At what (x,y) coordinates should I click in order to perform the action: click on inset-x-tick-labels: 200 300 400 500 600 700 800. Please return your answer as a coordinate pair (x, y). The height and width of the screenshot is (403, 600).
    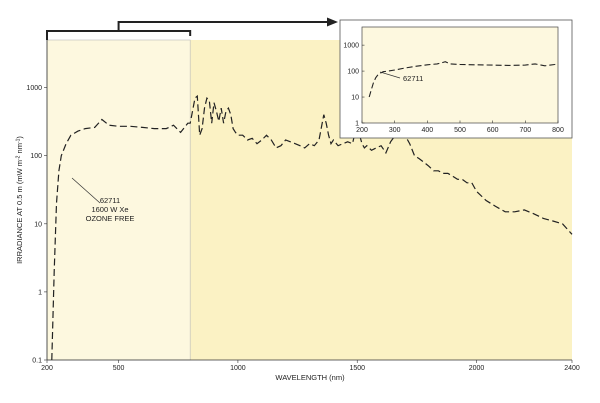
    Looking at the image, I should click on (460, 127).